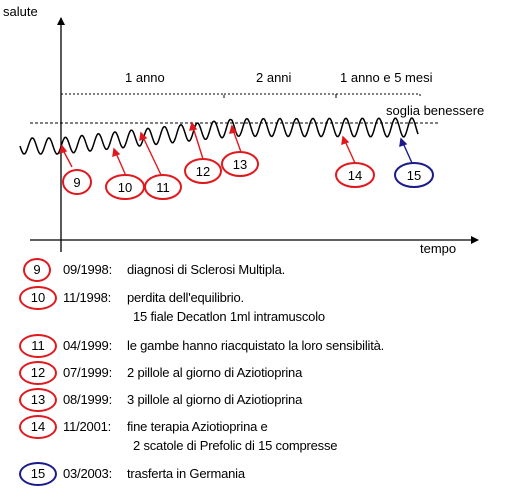 This screenshot has width=524, height=504. Describe the element at coordinates (229, 316) in the screenshot. I see `legend-text-line2: 15 fiale Decatlon 1ml intramuscolo` at that location.